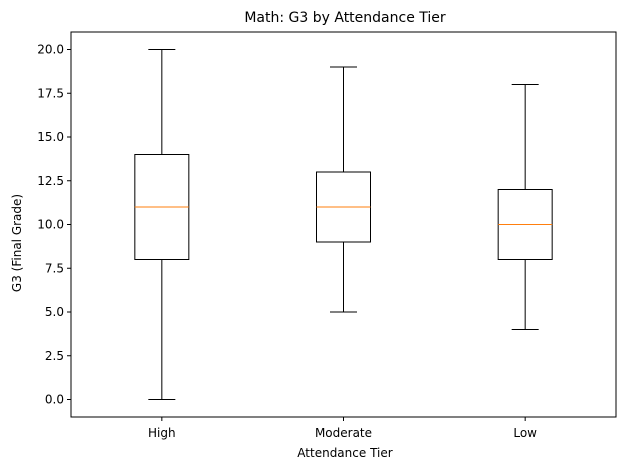 The height and width of the screenshot is (470, 630). I want to click on y-tick-label: 7.5, so click(54, 268).